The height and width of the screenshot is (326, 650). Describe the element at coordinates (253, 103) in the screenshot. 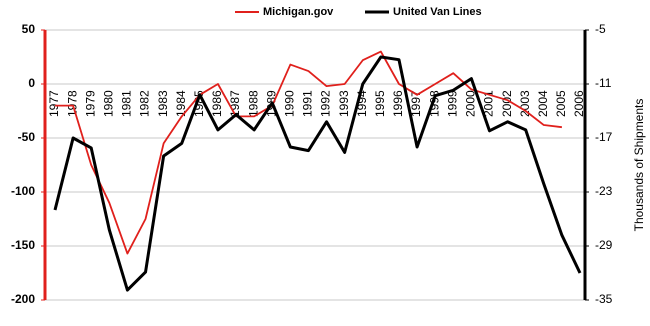

I see `x-tick-label: 1988` at that location.